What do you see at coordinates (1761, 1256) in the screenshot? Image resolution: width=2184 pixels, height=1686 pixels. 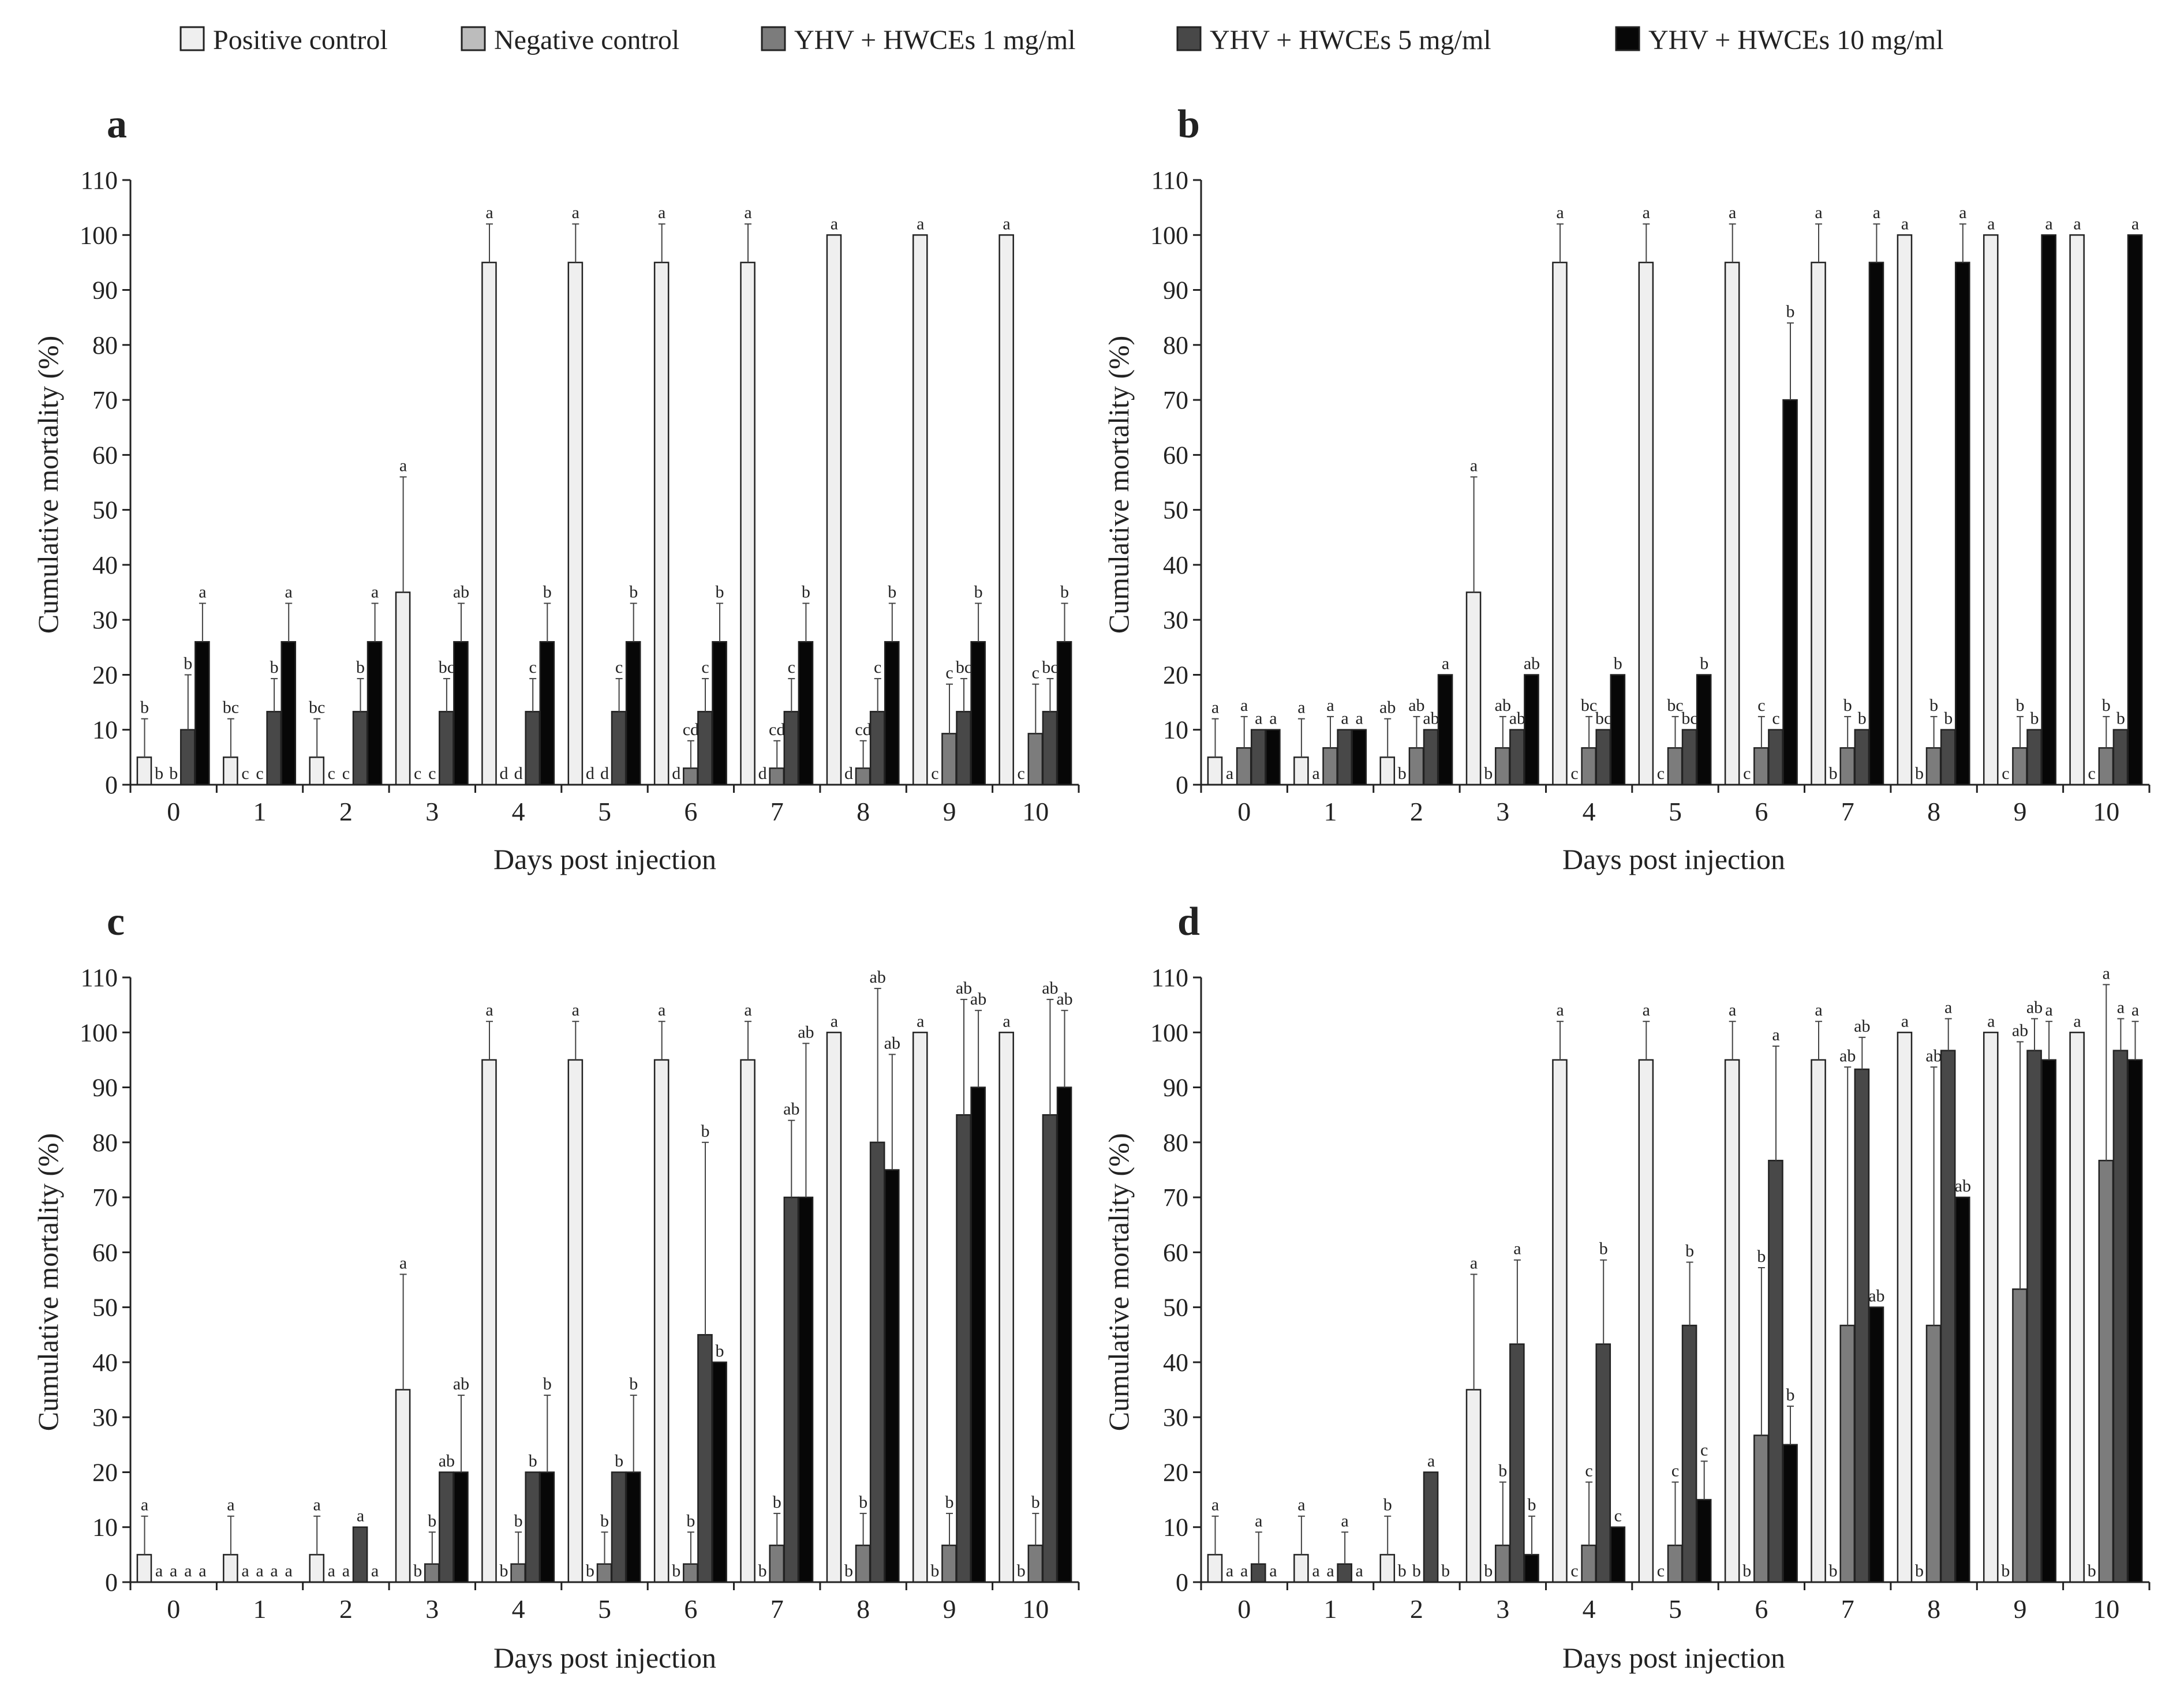 I see `significance-letter-panel-d-hwces-1mg-day-6: b` at bounding box center [1761, 1256].